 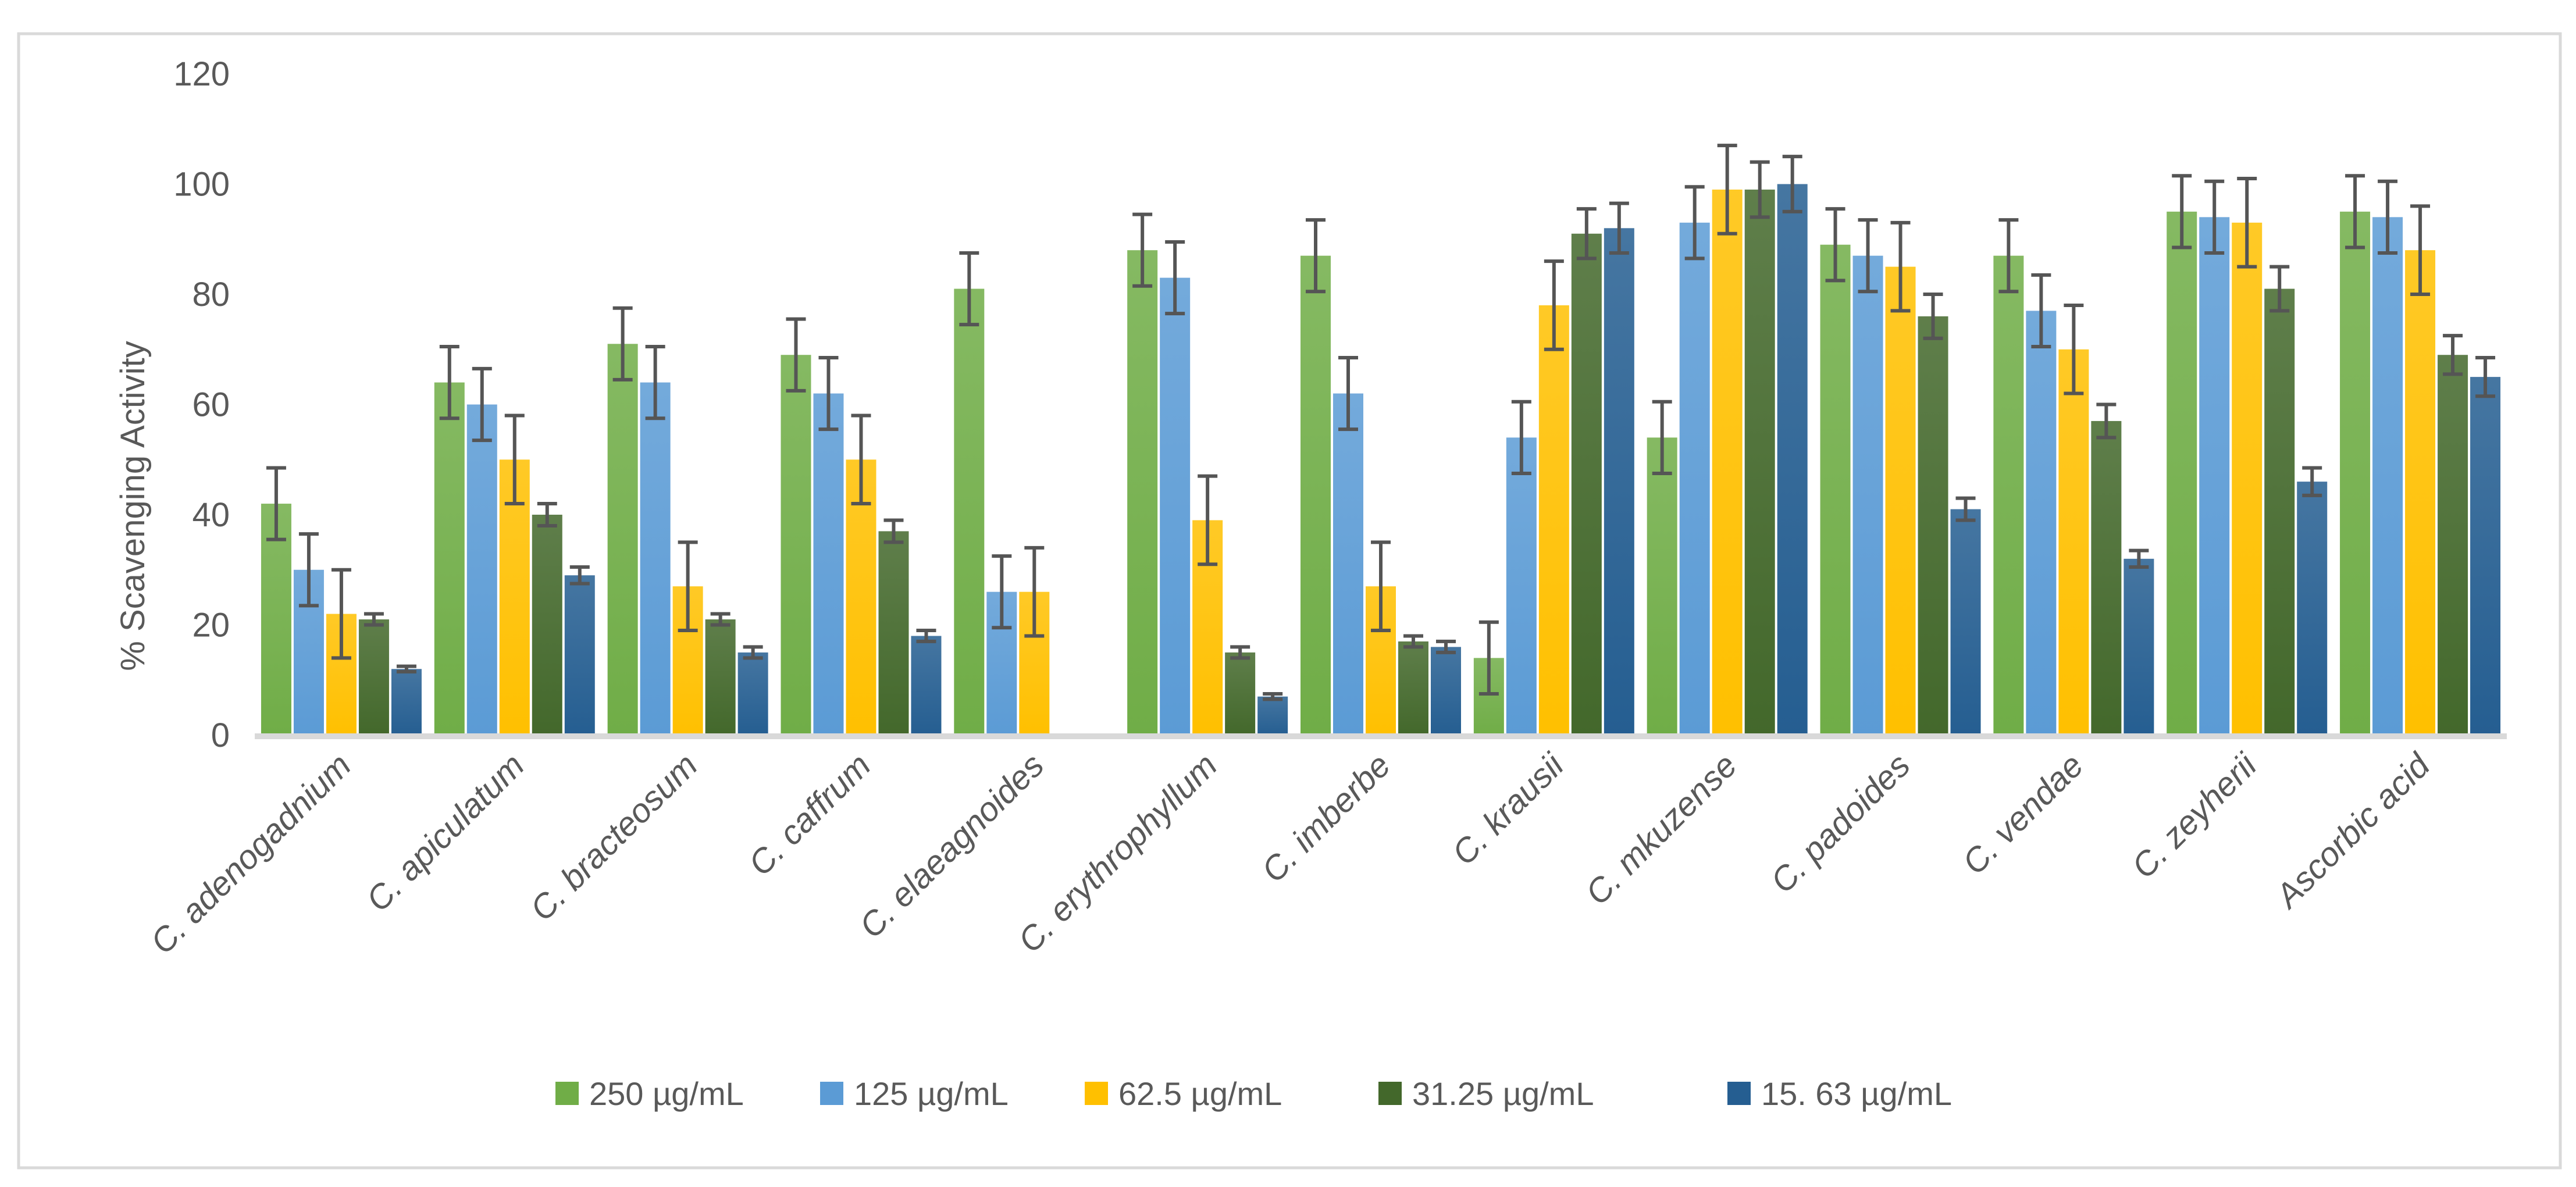 What do you see at coordinates (211, 405) in the screenshot?
I see `y-tick-label: 60` at bounding box center [211, 405].